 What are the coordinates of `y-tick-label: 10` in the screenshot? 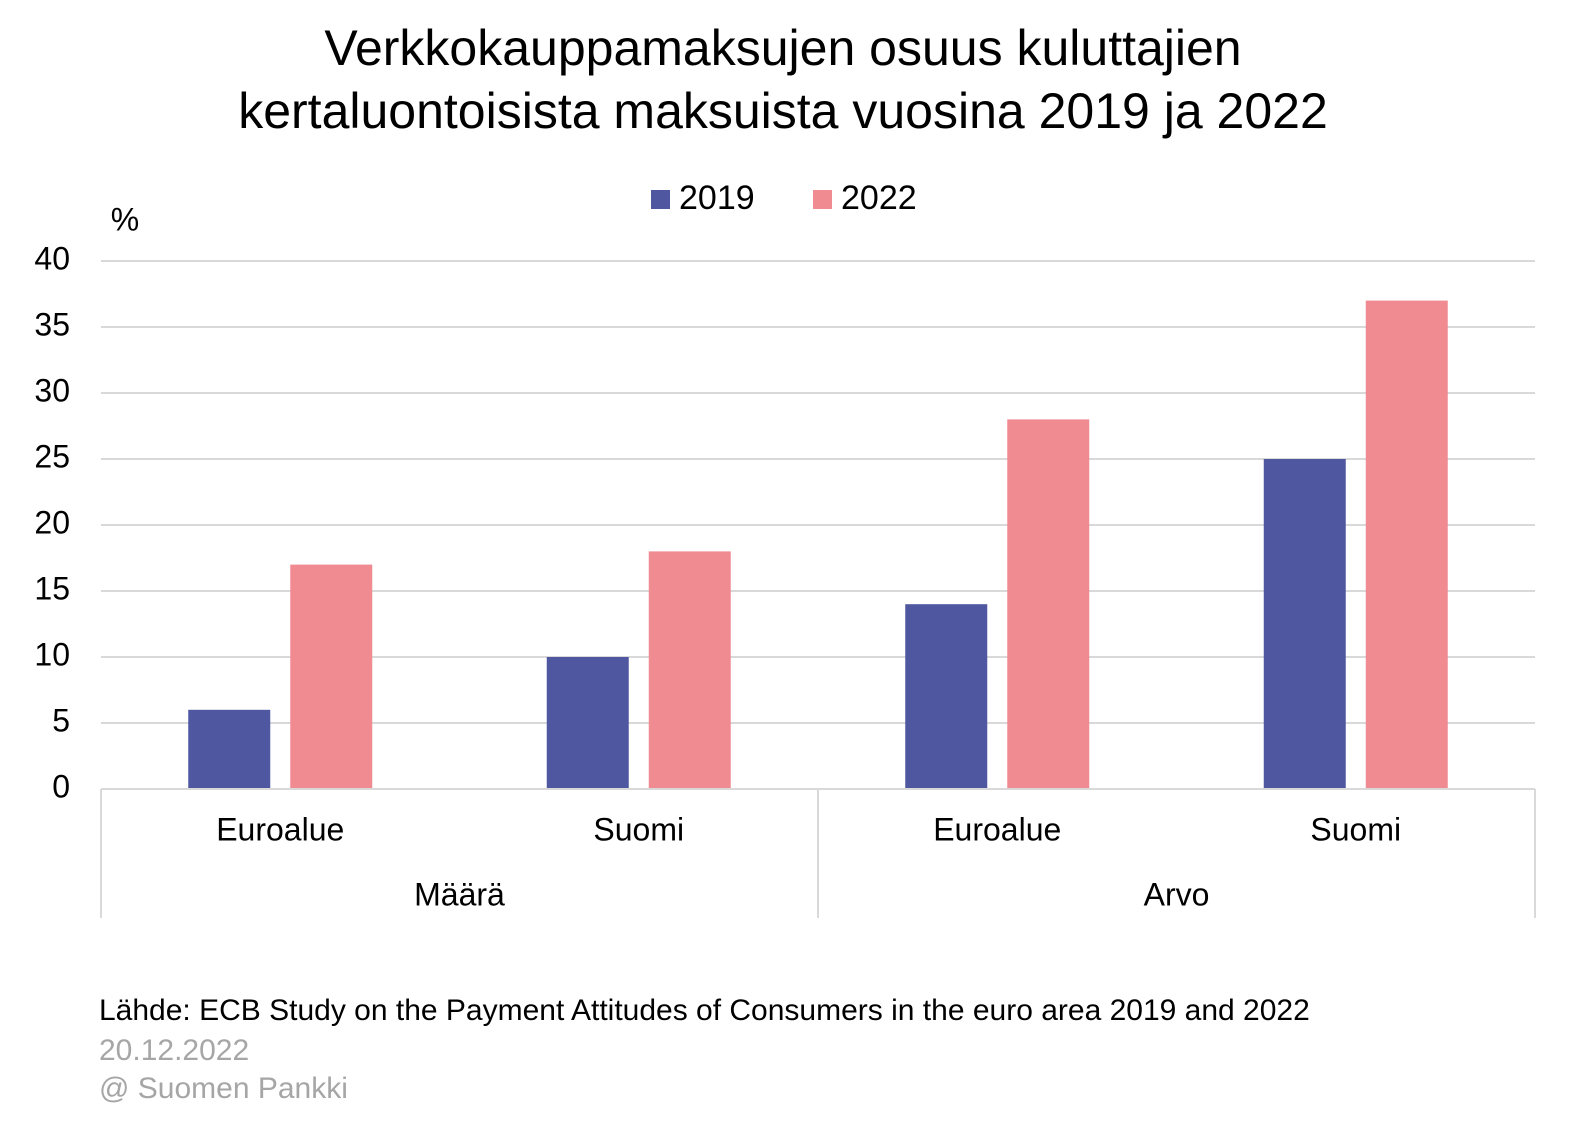 It's located at (52, 654).